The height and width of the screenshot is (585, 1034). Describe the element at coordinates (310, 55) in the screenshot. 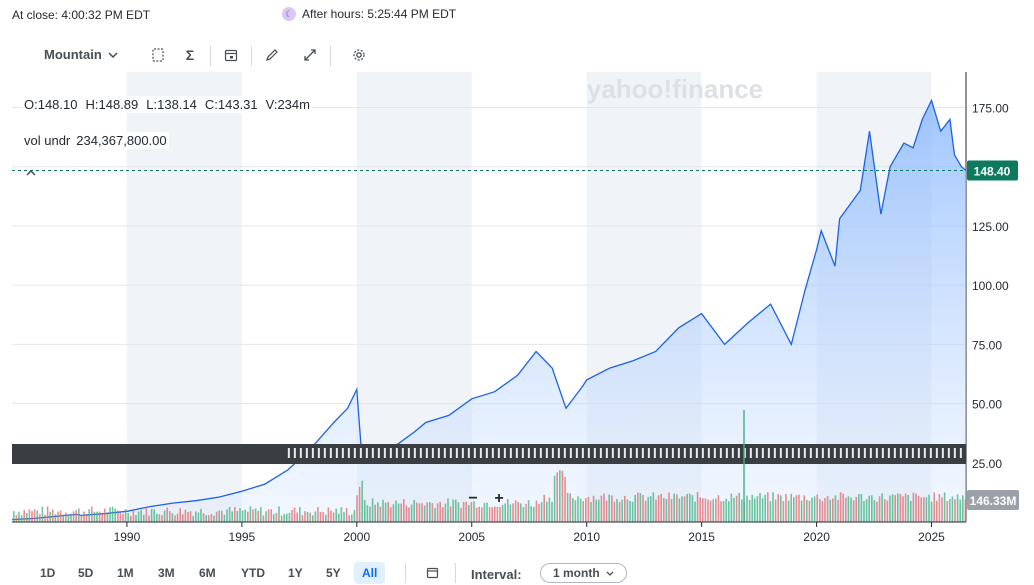

I see `fullscreen-button` at that location.